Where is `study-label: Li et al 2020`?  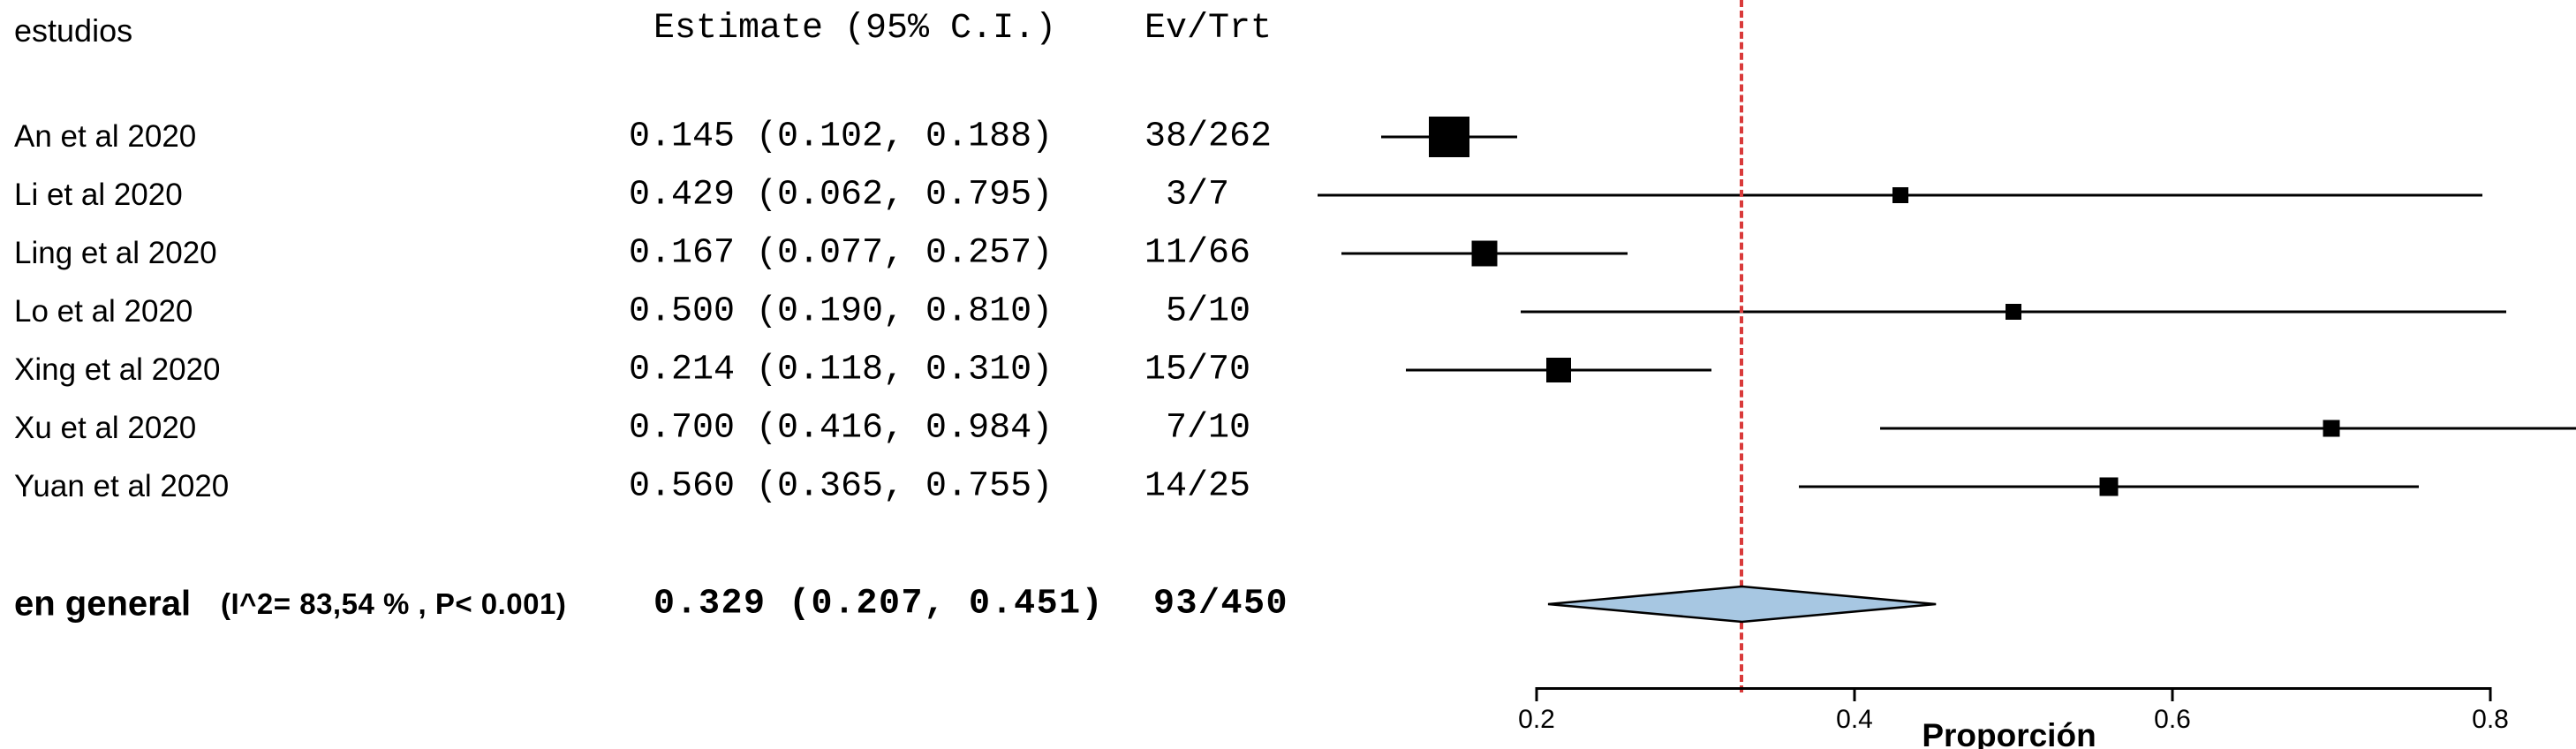
study-label: Li et al 2020 is located at coordinates (99, 195).